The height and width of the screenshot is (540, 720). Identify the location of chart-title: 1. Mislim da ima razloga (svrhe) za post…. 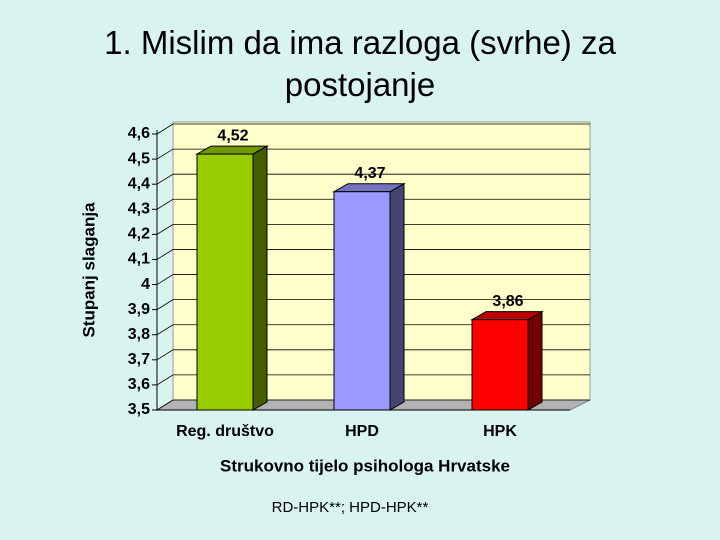
(360, 63).